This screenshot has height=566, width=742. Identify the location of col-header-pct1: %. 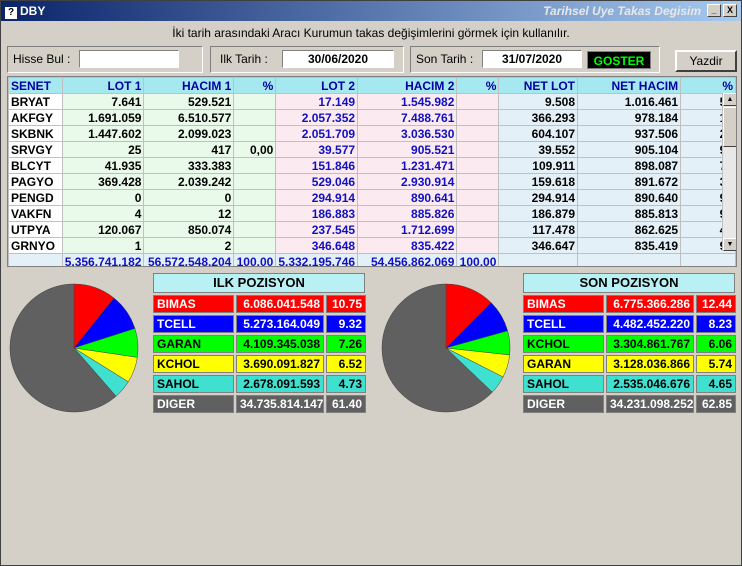
(255, 85).